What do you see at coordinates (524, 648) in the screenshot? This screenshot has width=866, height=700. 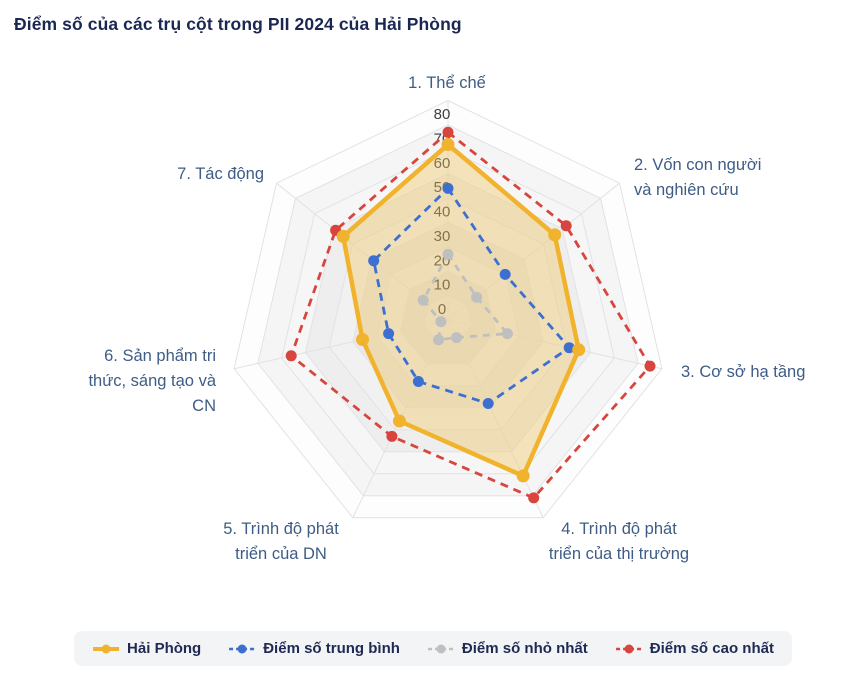 I see `legend-label: Điểm số nhỏ nhất` at bounding box center [524, 648].